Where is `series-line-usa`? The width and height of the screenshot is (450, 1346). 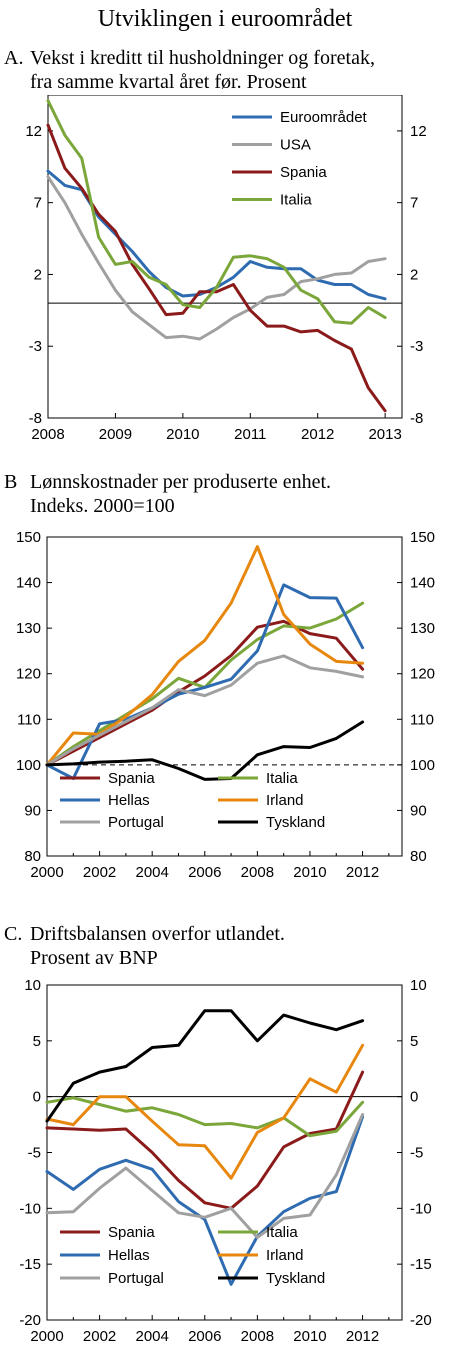
series-line-usa is located at coordinates (216, 258).